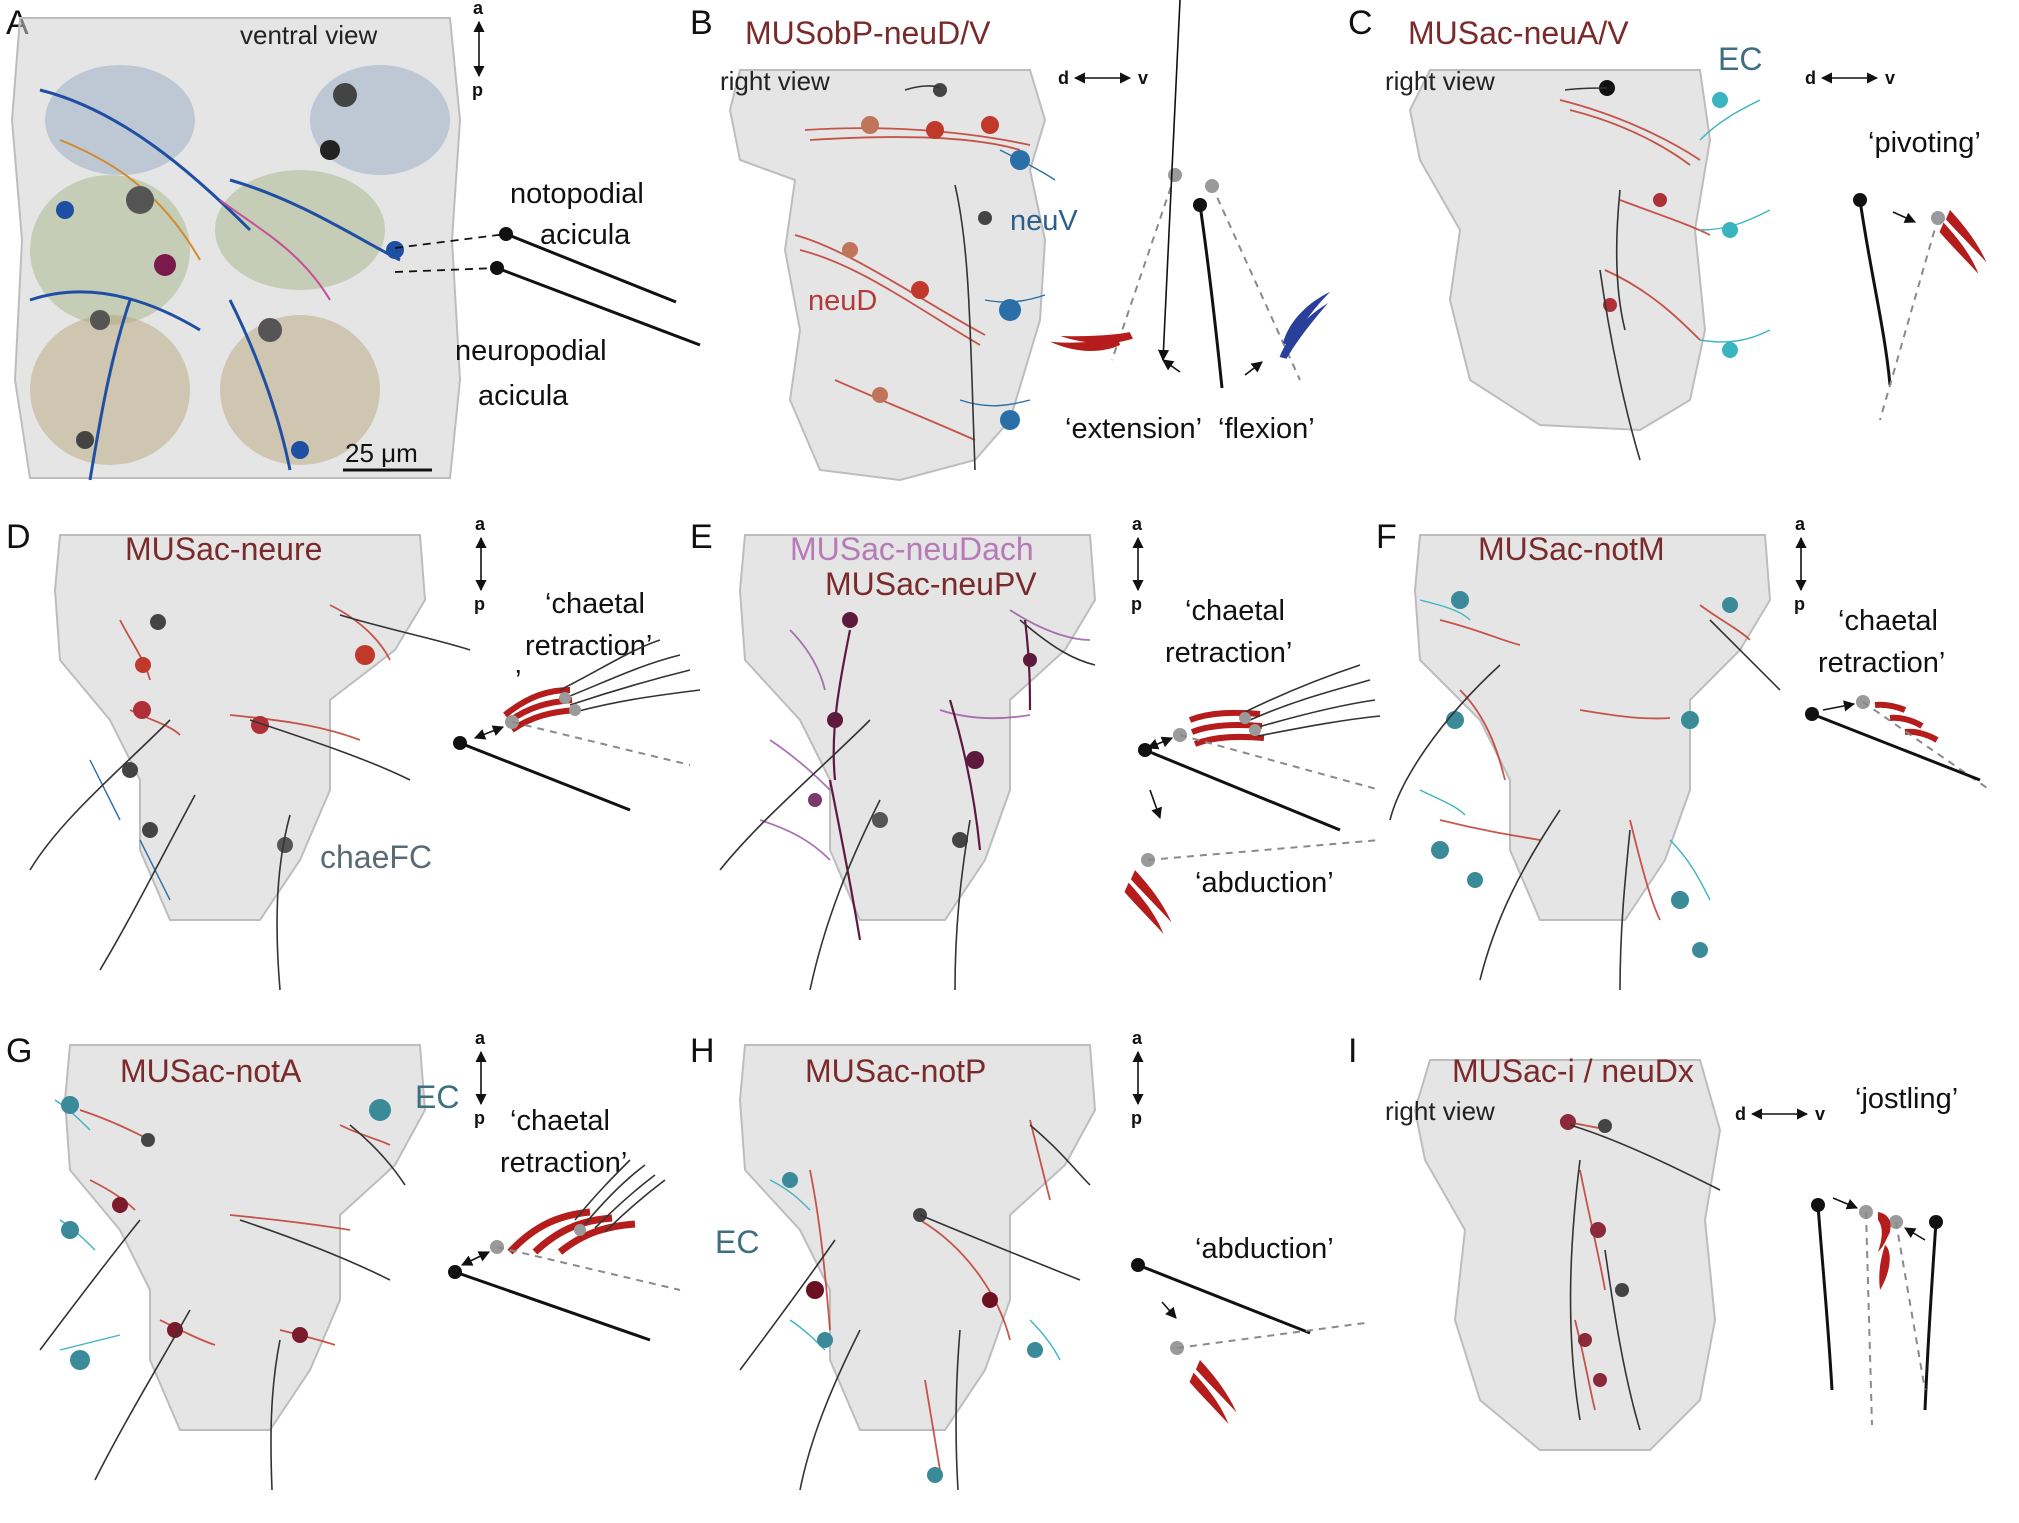 This screenshot has width=2019, height=1523. Describe the element at coordinates (931, 584) in the screenshot. I see `panel-title-e-2: MUSac-neuPV` at that location.